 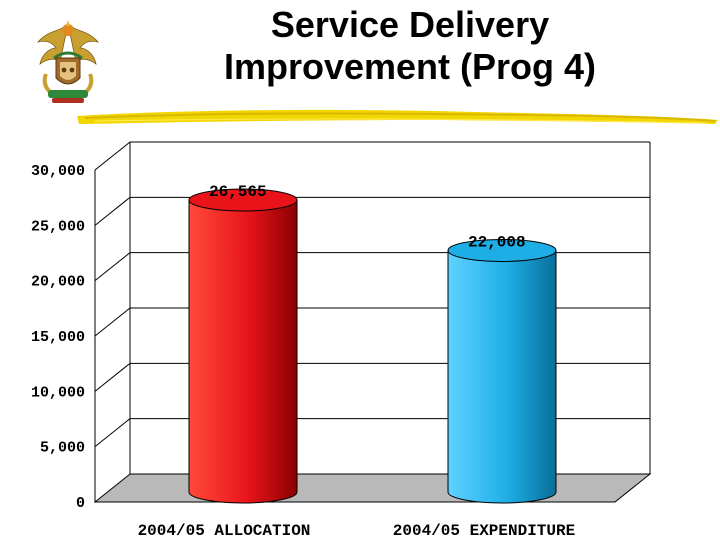 I want to click on y-tick-label: 20,000, so click(x=58, y=282).